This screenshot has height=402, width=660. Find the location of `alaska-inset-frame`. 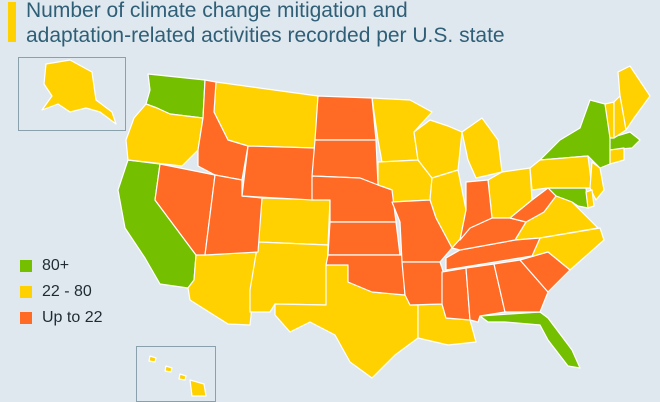

alaska-inset-frame is located at coordinates (72, 94).